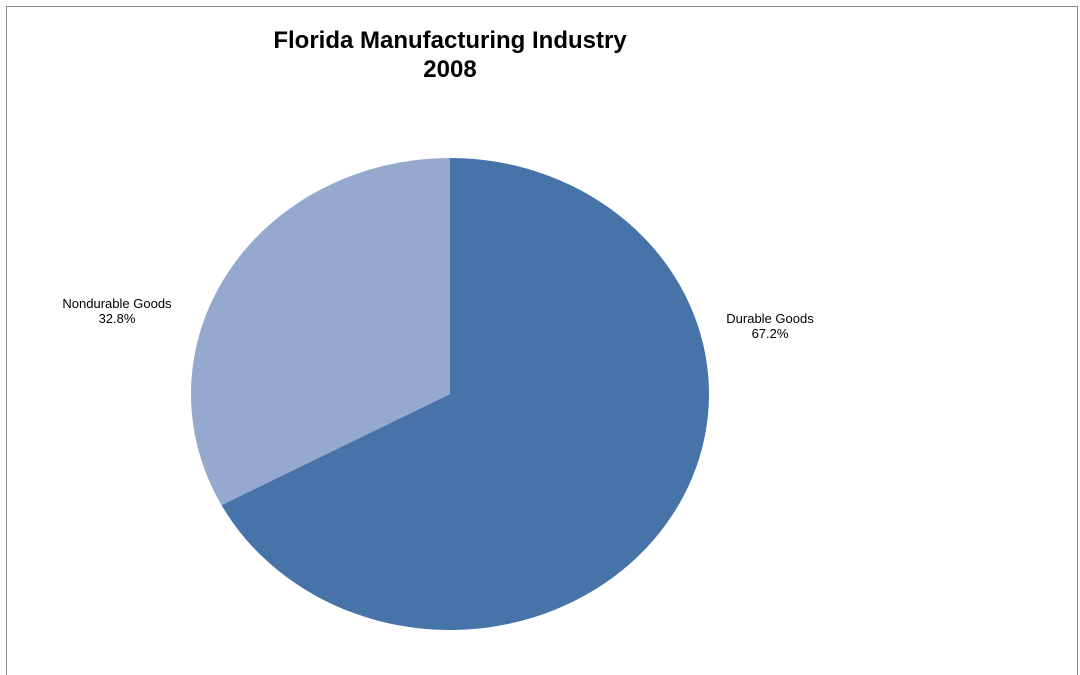 The height and width of the screenshot is (675, 1080). Describe the element at coordinates (770, 318) in the screenshot. I see `slice-category-label: Durable Goods` at that location.